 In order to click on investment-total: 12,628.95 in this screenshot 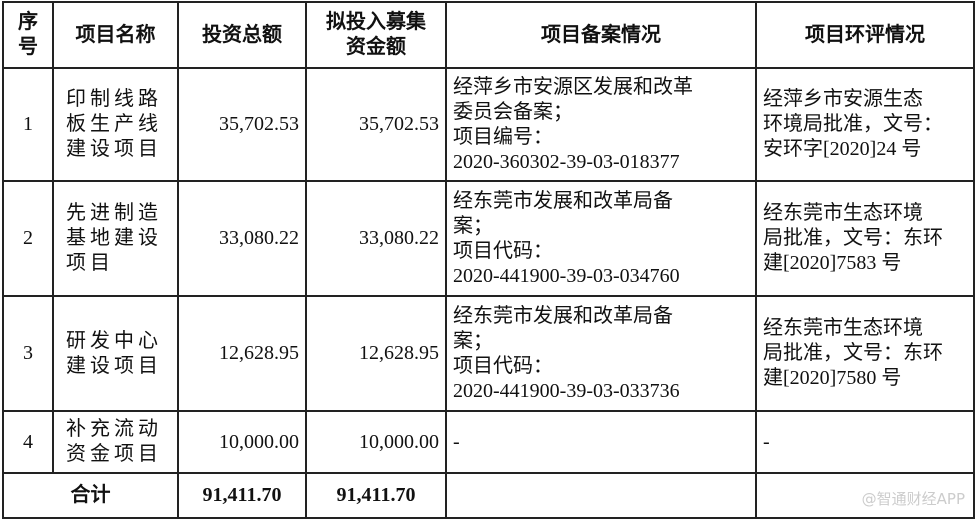, I will do `click(242, 353)`.